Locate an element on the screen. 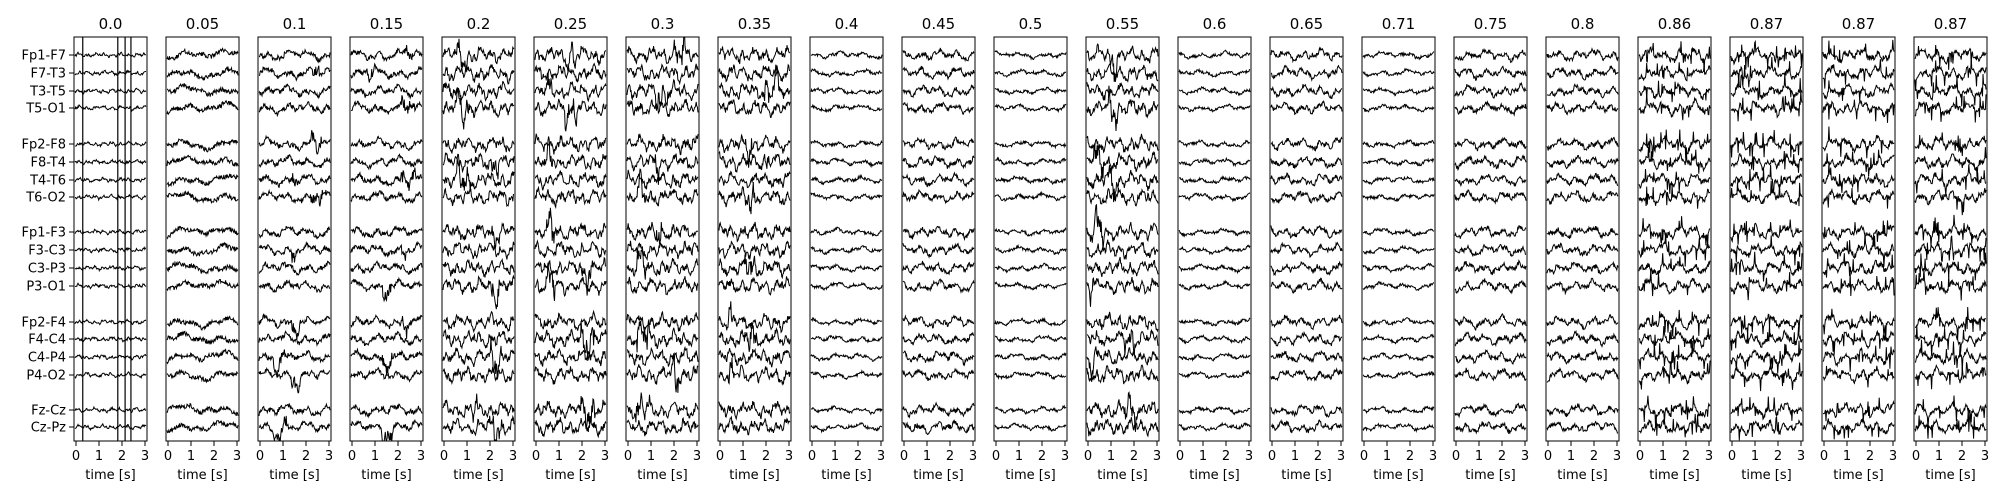 The width and height of the screenshot is (2000, 500). channel-label: Fp2-F8 is located at coordinates (44, 145).